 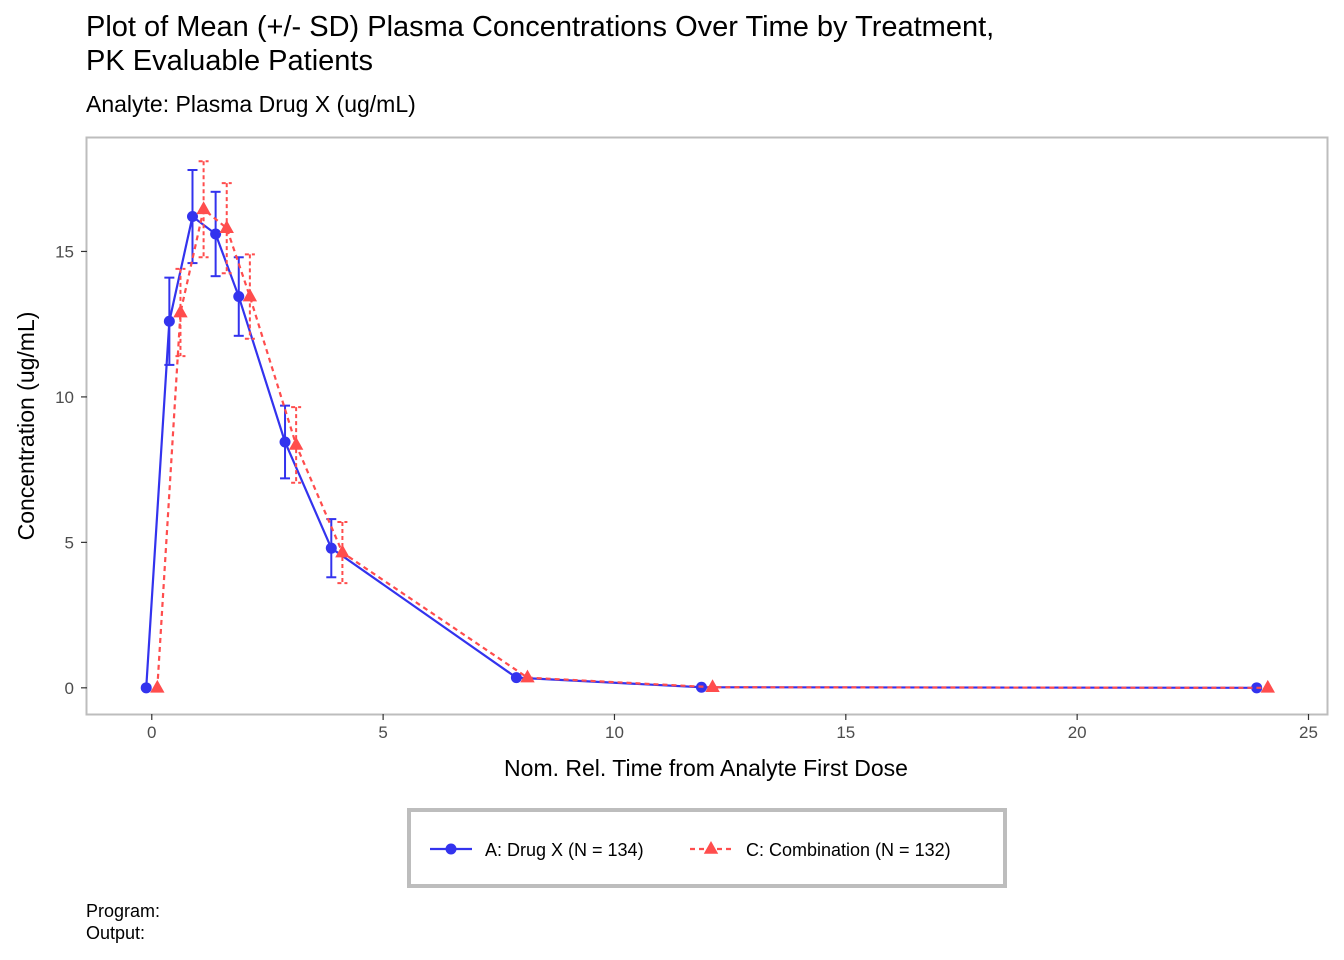 What do you see at coordinates (26, 426) in the screenshot?
I see `y-axis-title: Concentration (ug/mL)` at bounding box center [26, 426].